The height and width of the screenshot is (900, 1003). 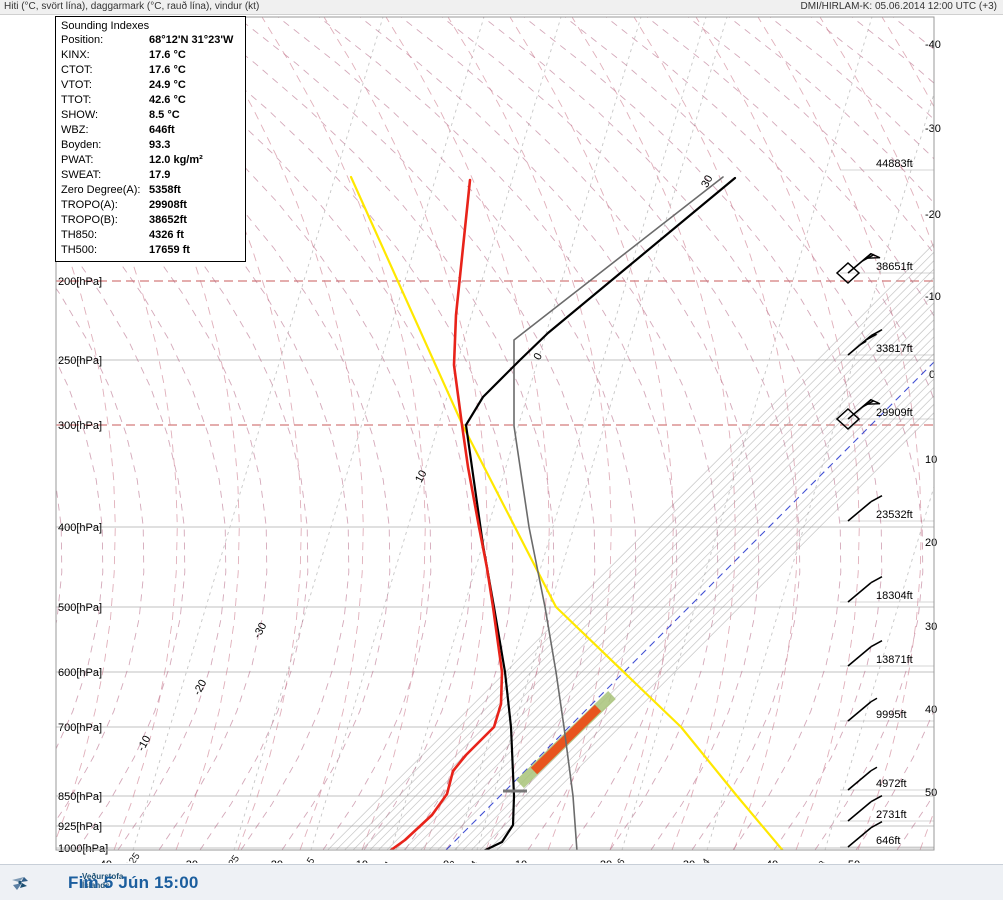 I want to click on sounding-index-row: SHOW: 8.5 °C, so click(x=150, y=115).